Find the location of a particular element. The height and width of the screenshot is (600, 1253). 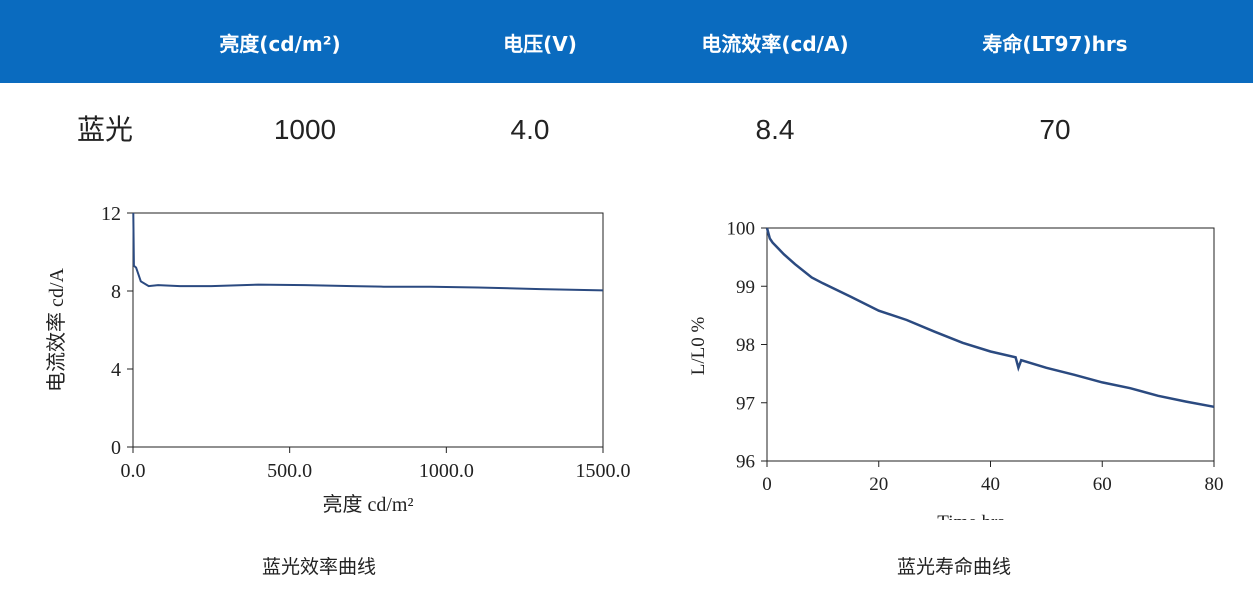

chart1-caption: 蓝光效率曲线 is located at coordinates (319, 567).